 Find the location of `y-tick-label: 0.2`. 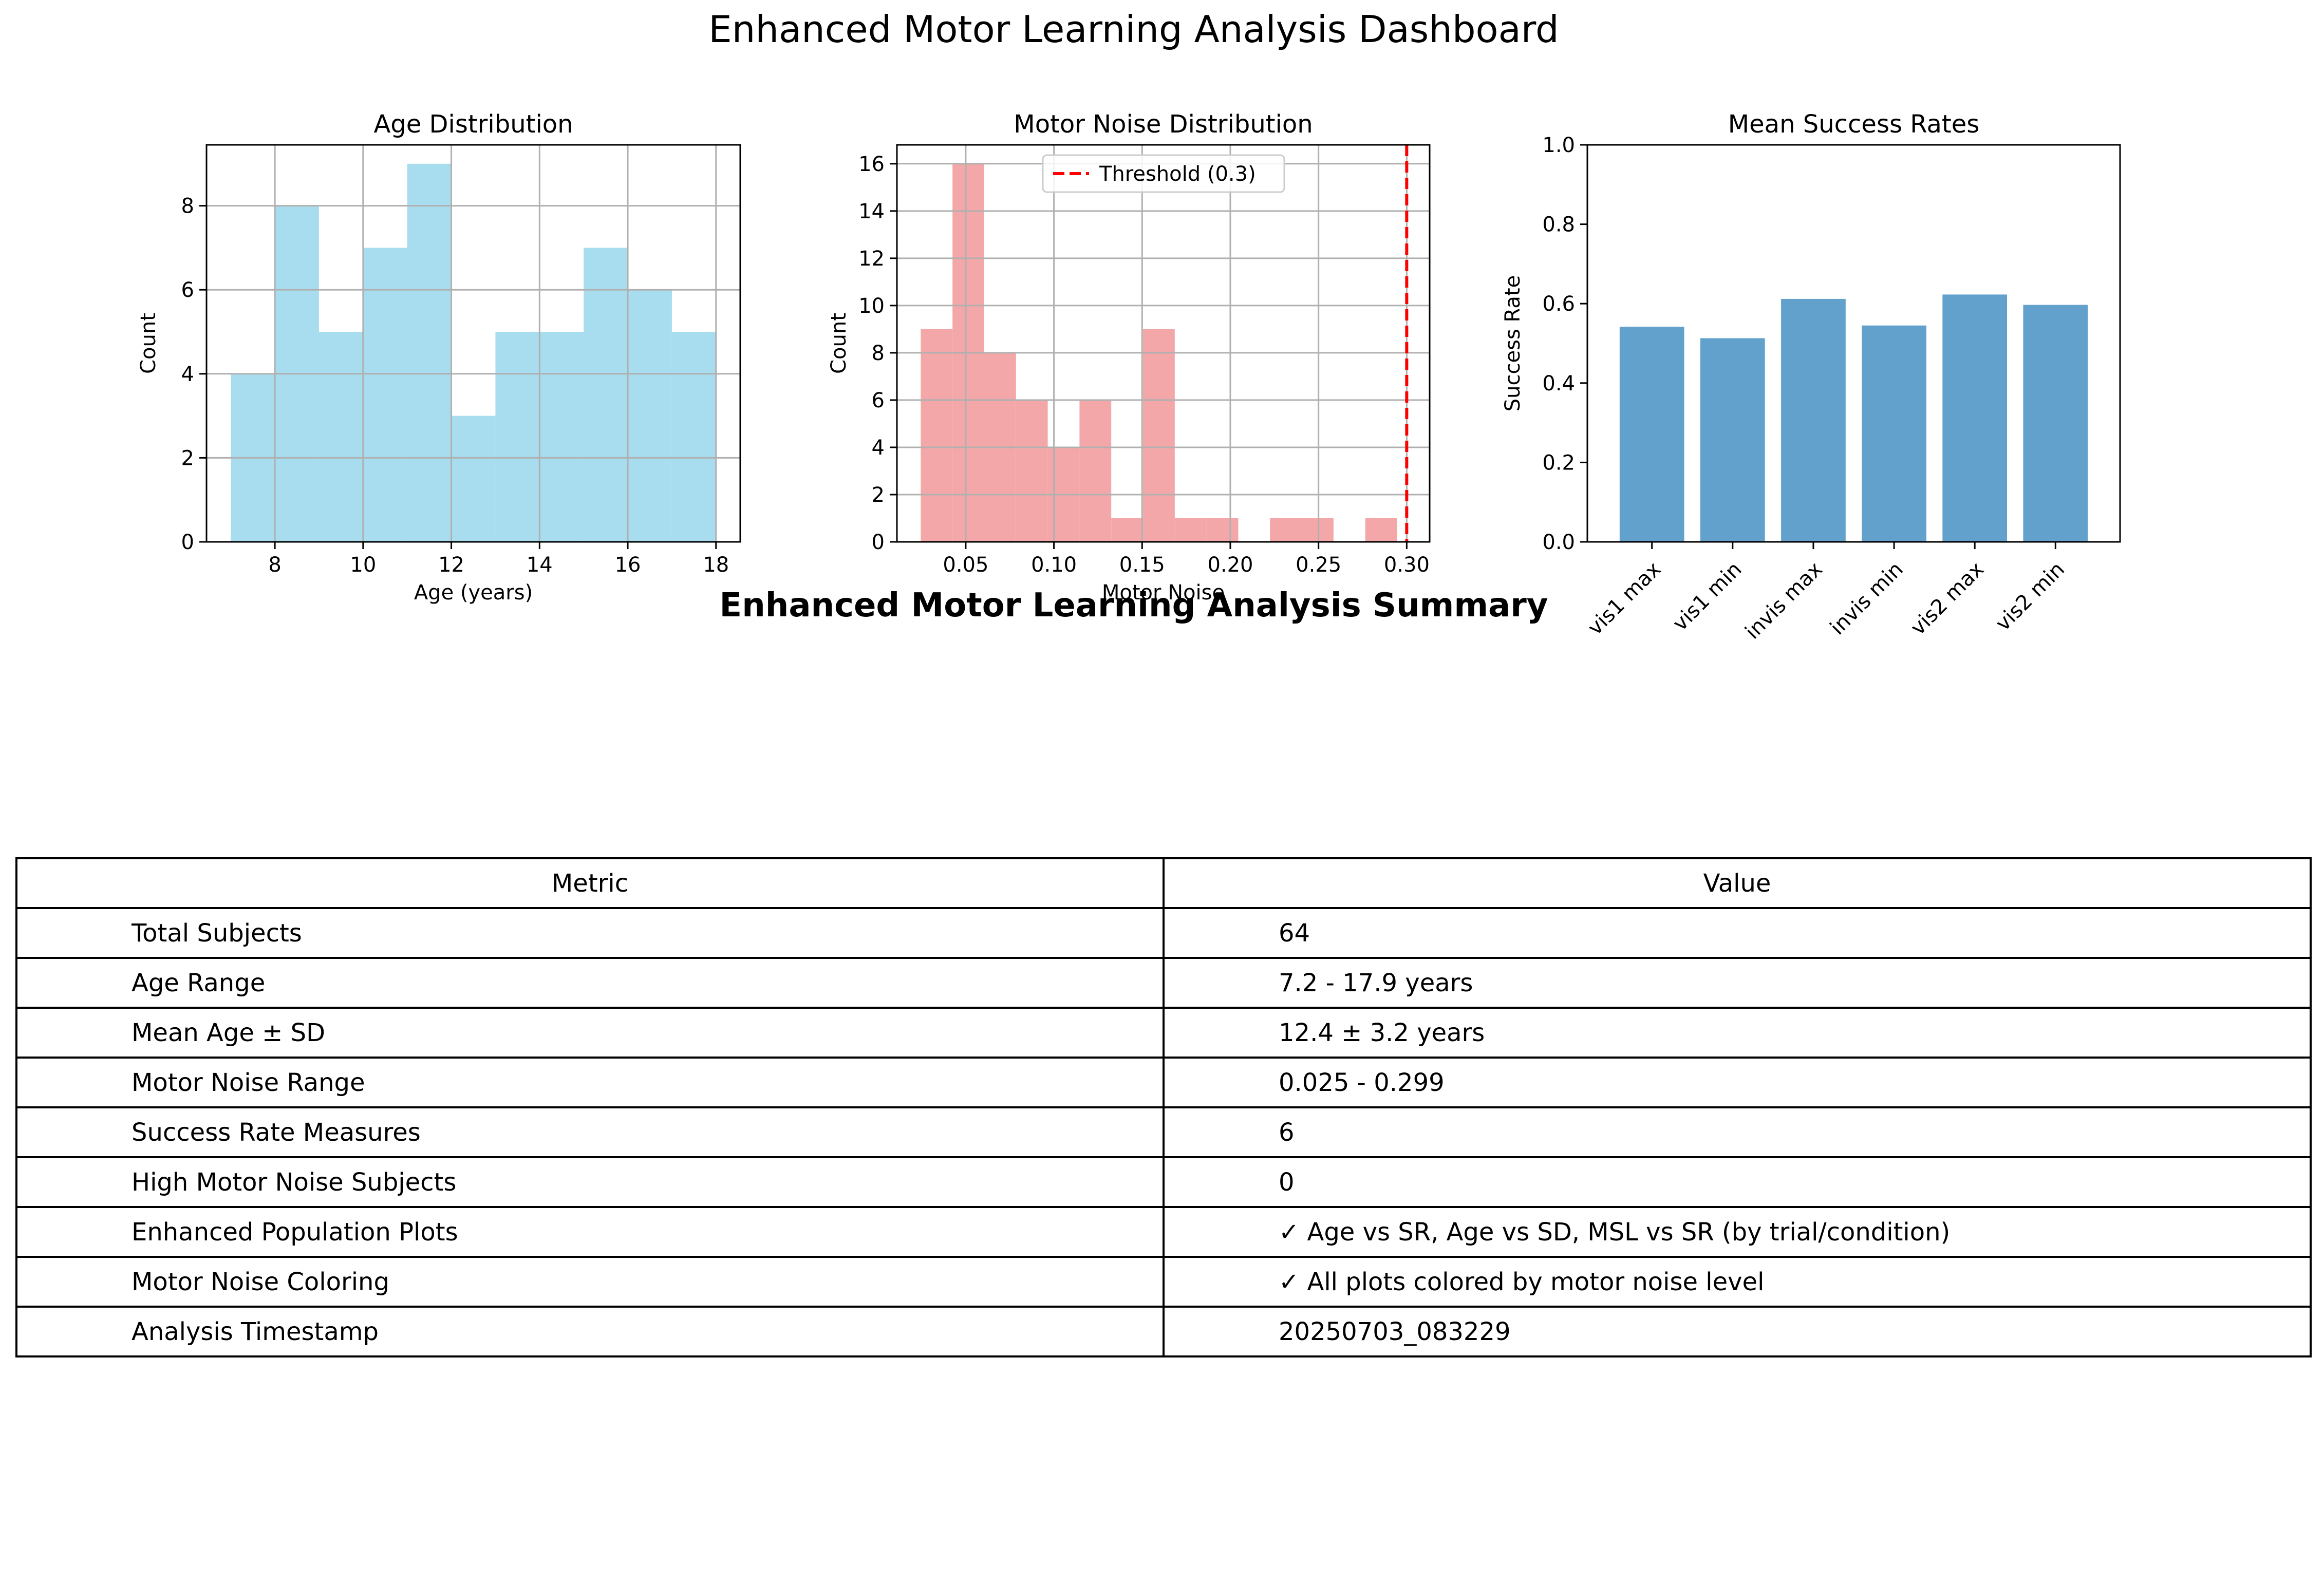

y-tick-label: 0.2 is located at coordinates (1558, 463).